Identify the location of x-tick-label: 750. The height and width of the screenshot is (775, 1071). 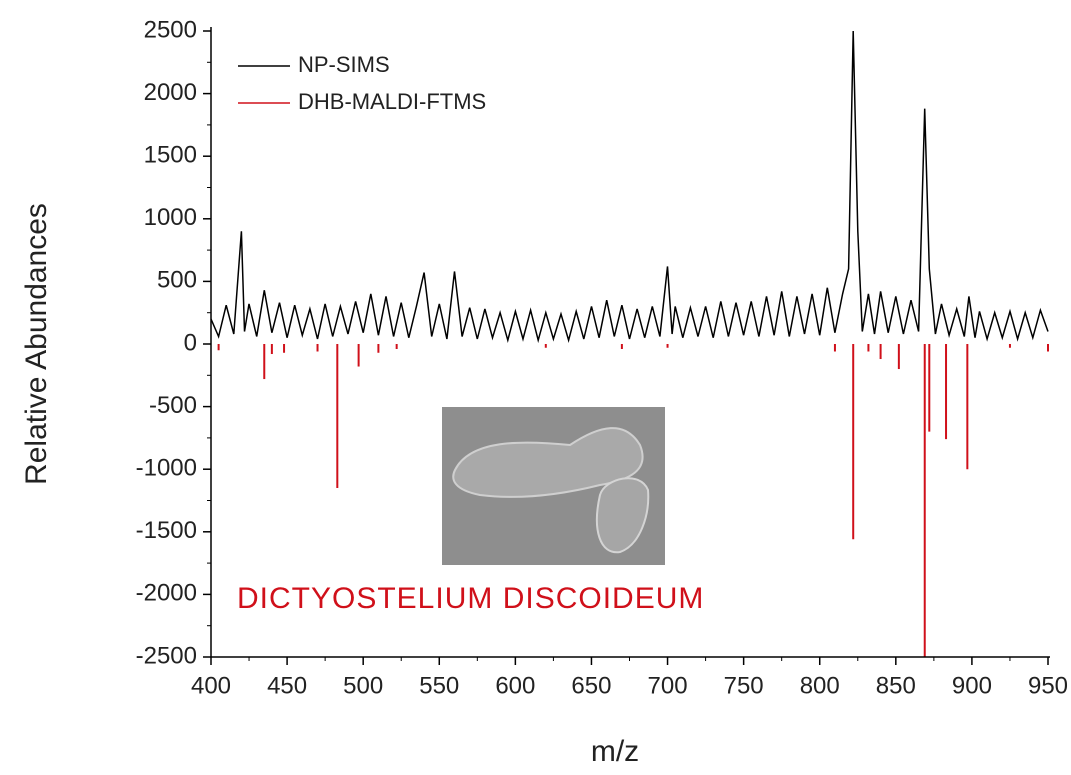
(744, 685).